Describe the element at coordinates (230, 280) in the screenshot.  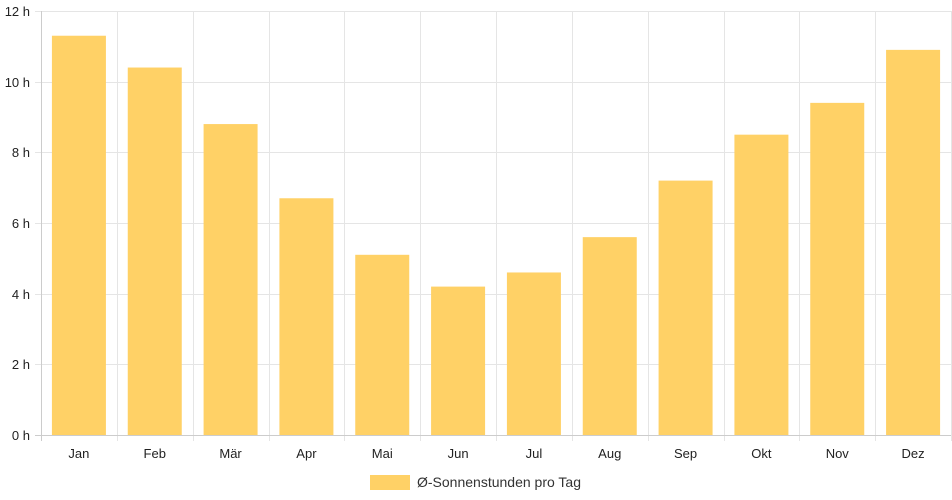
I see `bar-mär` at that location.